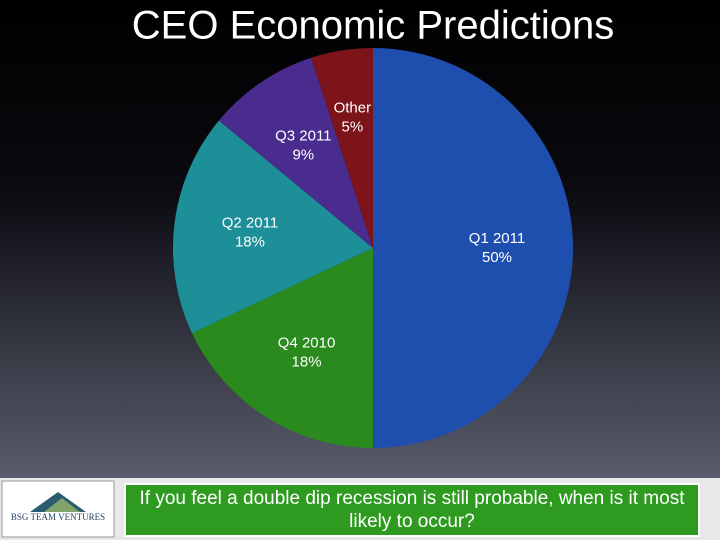  Describe the element at coordinates (250, 222) in the screenshot. I see `slice-label: Q2 2011` at that location.